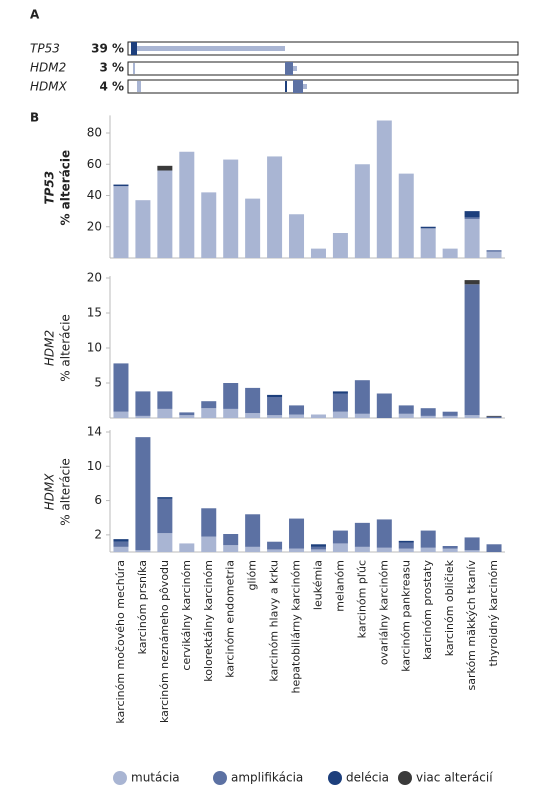  I want to click on percent-label: 4 %, so click(111, 87).